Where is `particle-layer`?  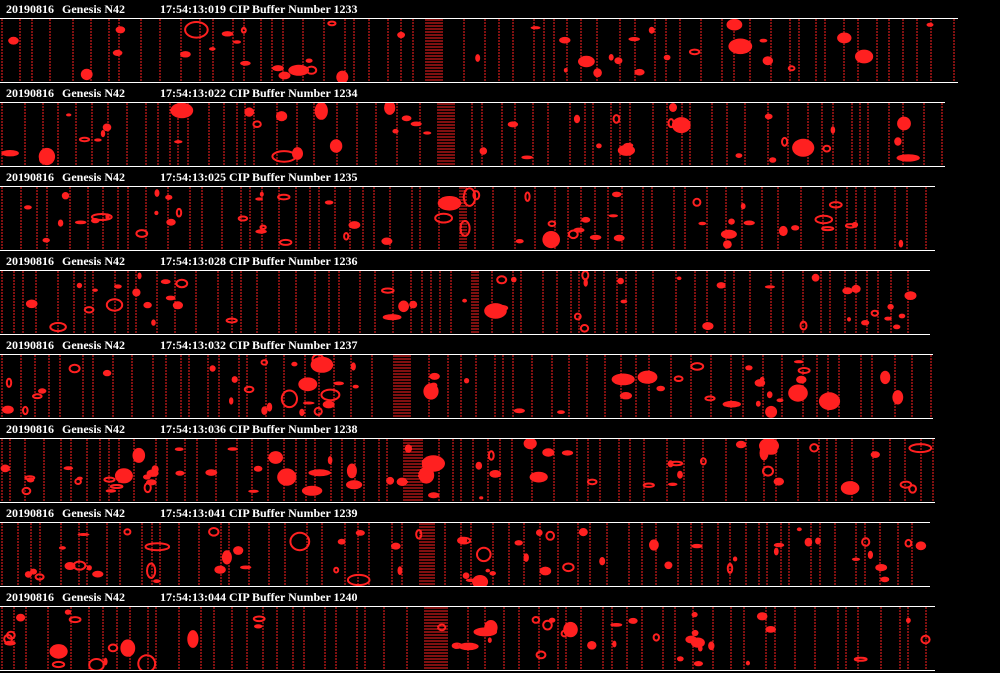
particle-layer is located at coordinates (472, 134).